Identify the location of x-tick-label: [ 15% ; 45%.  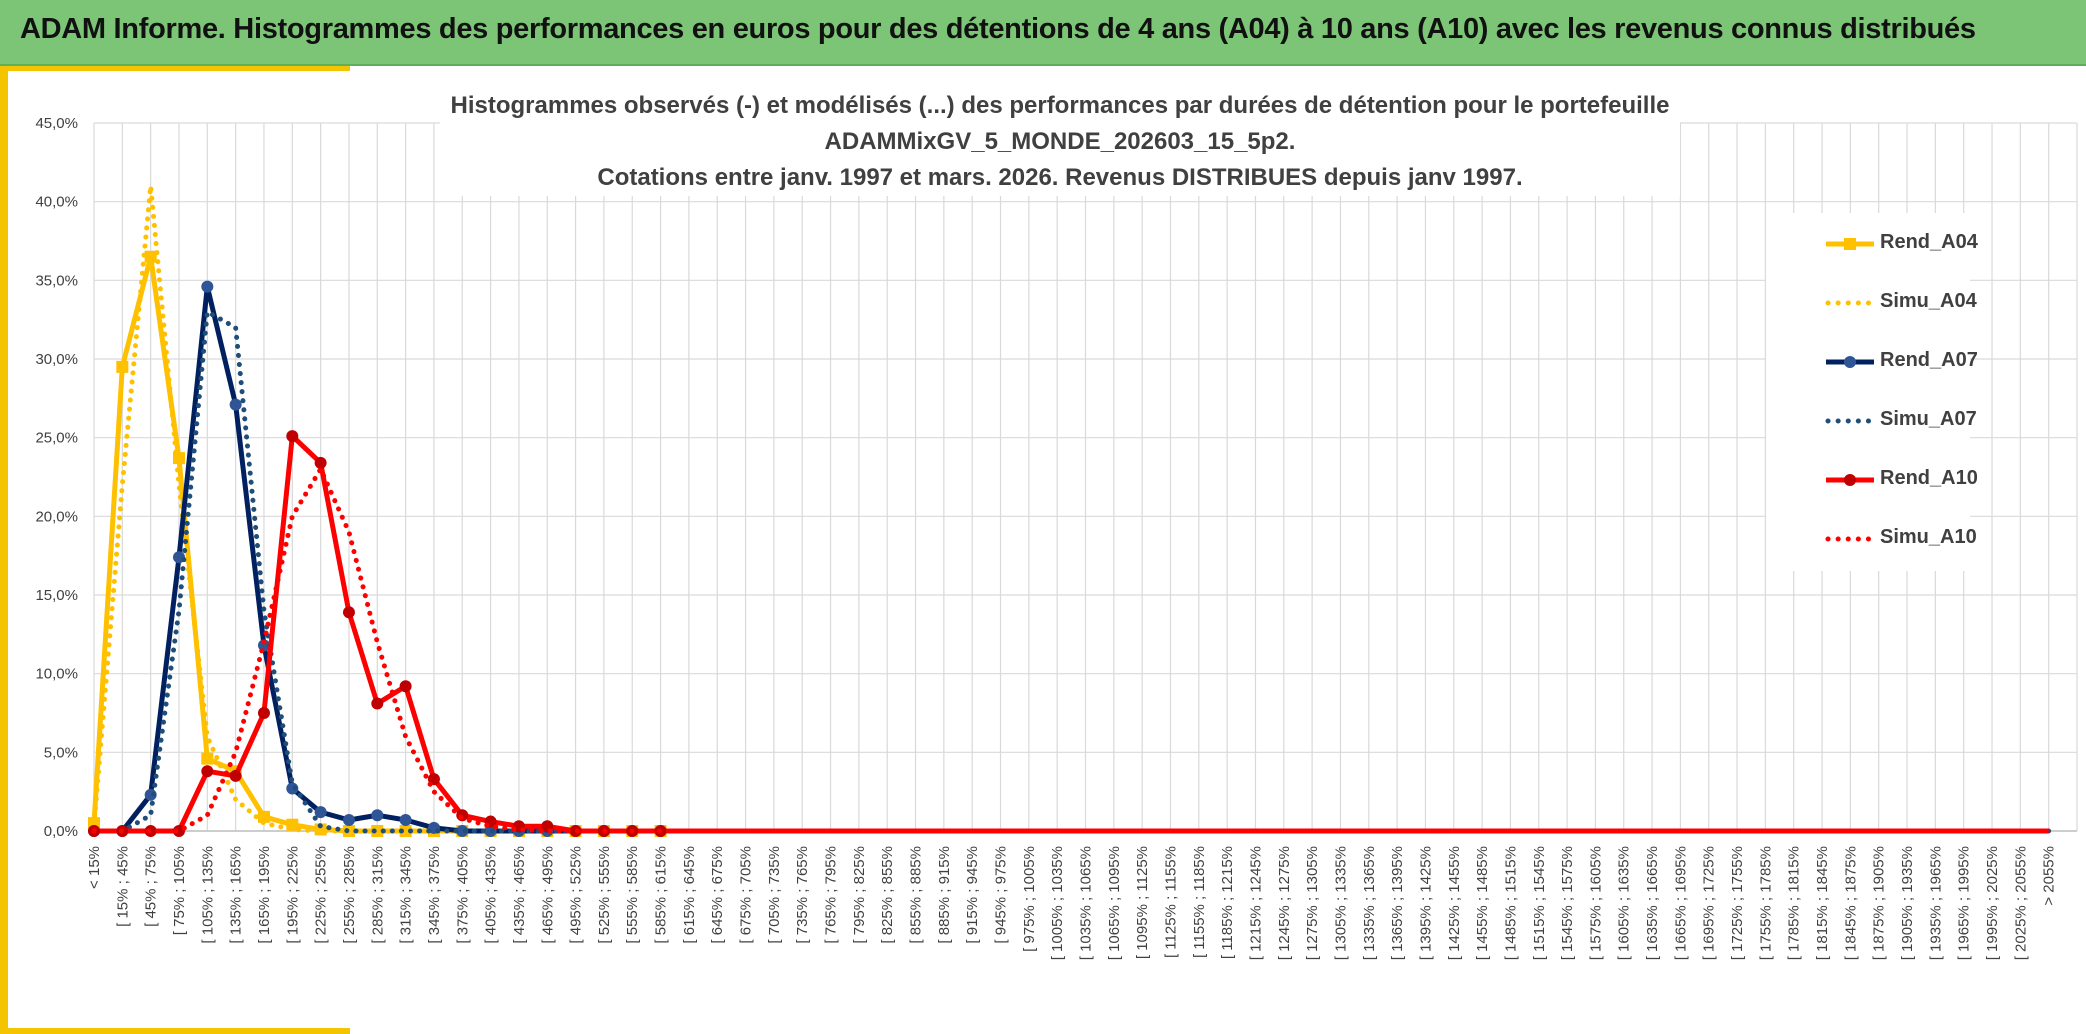
(122, 886).